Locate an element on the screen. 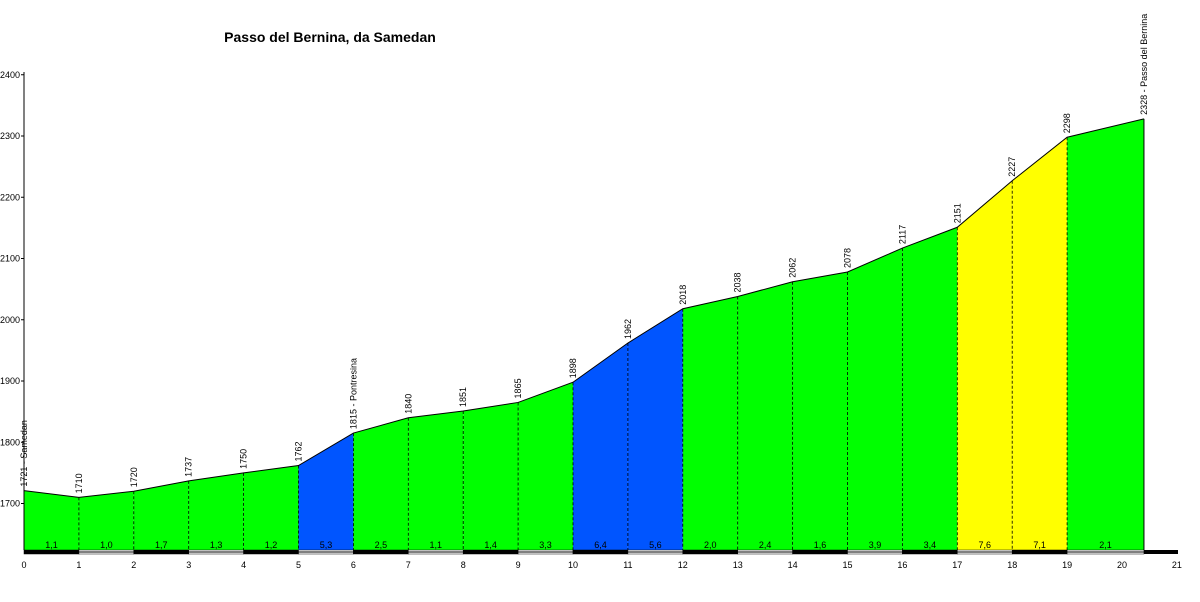  x-tick-label: 8 is located at coordinates (463, 565).